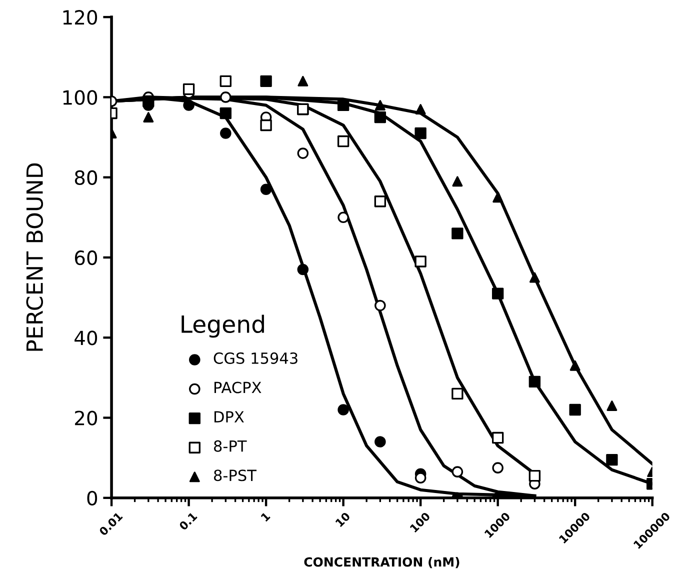  I want to click on x-axis-title: CONCENTRATION (nM), so click(382, 562).